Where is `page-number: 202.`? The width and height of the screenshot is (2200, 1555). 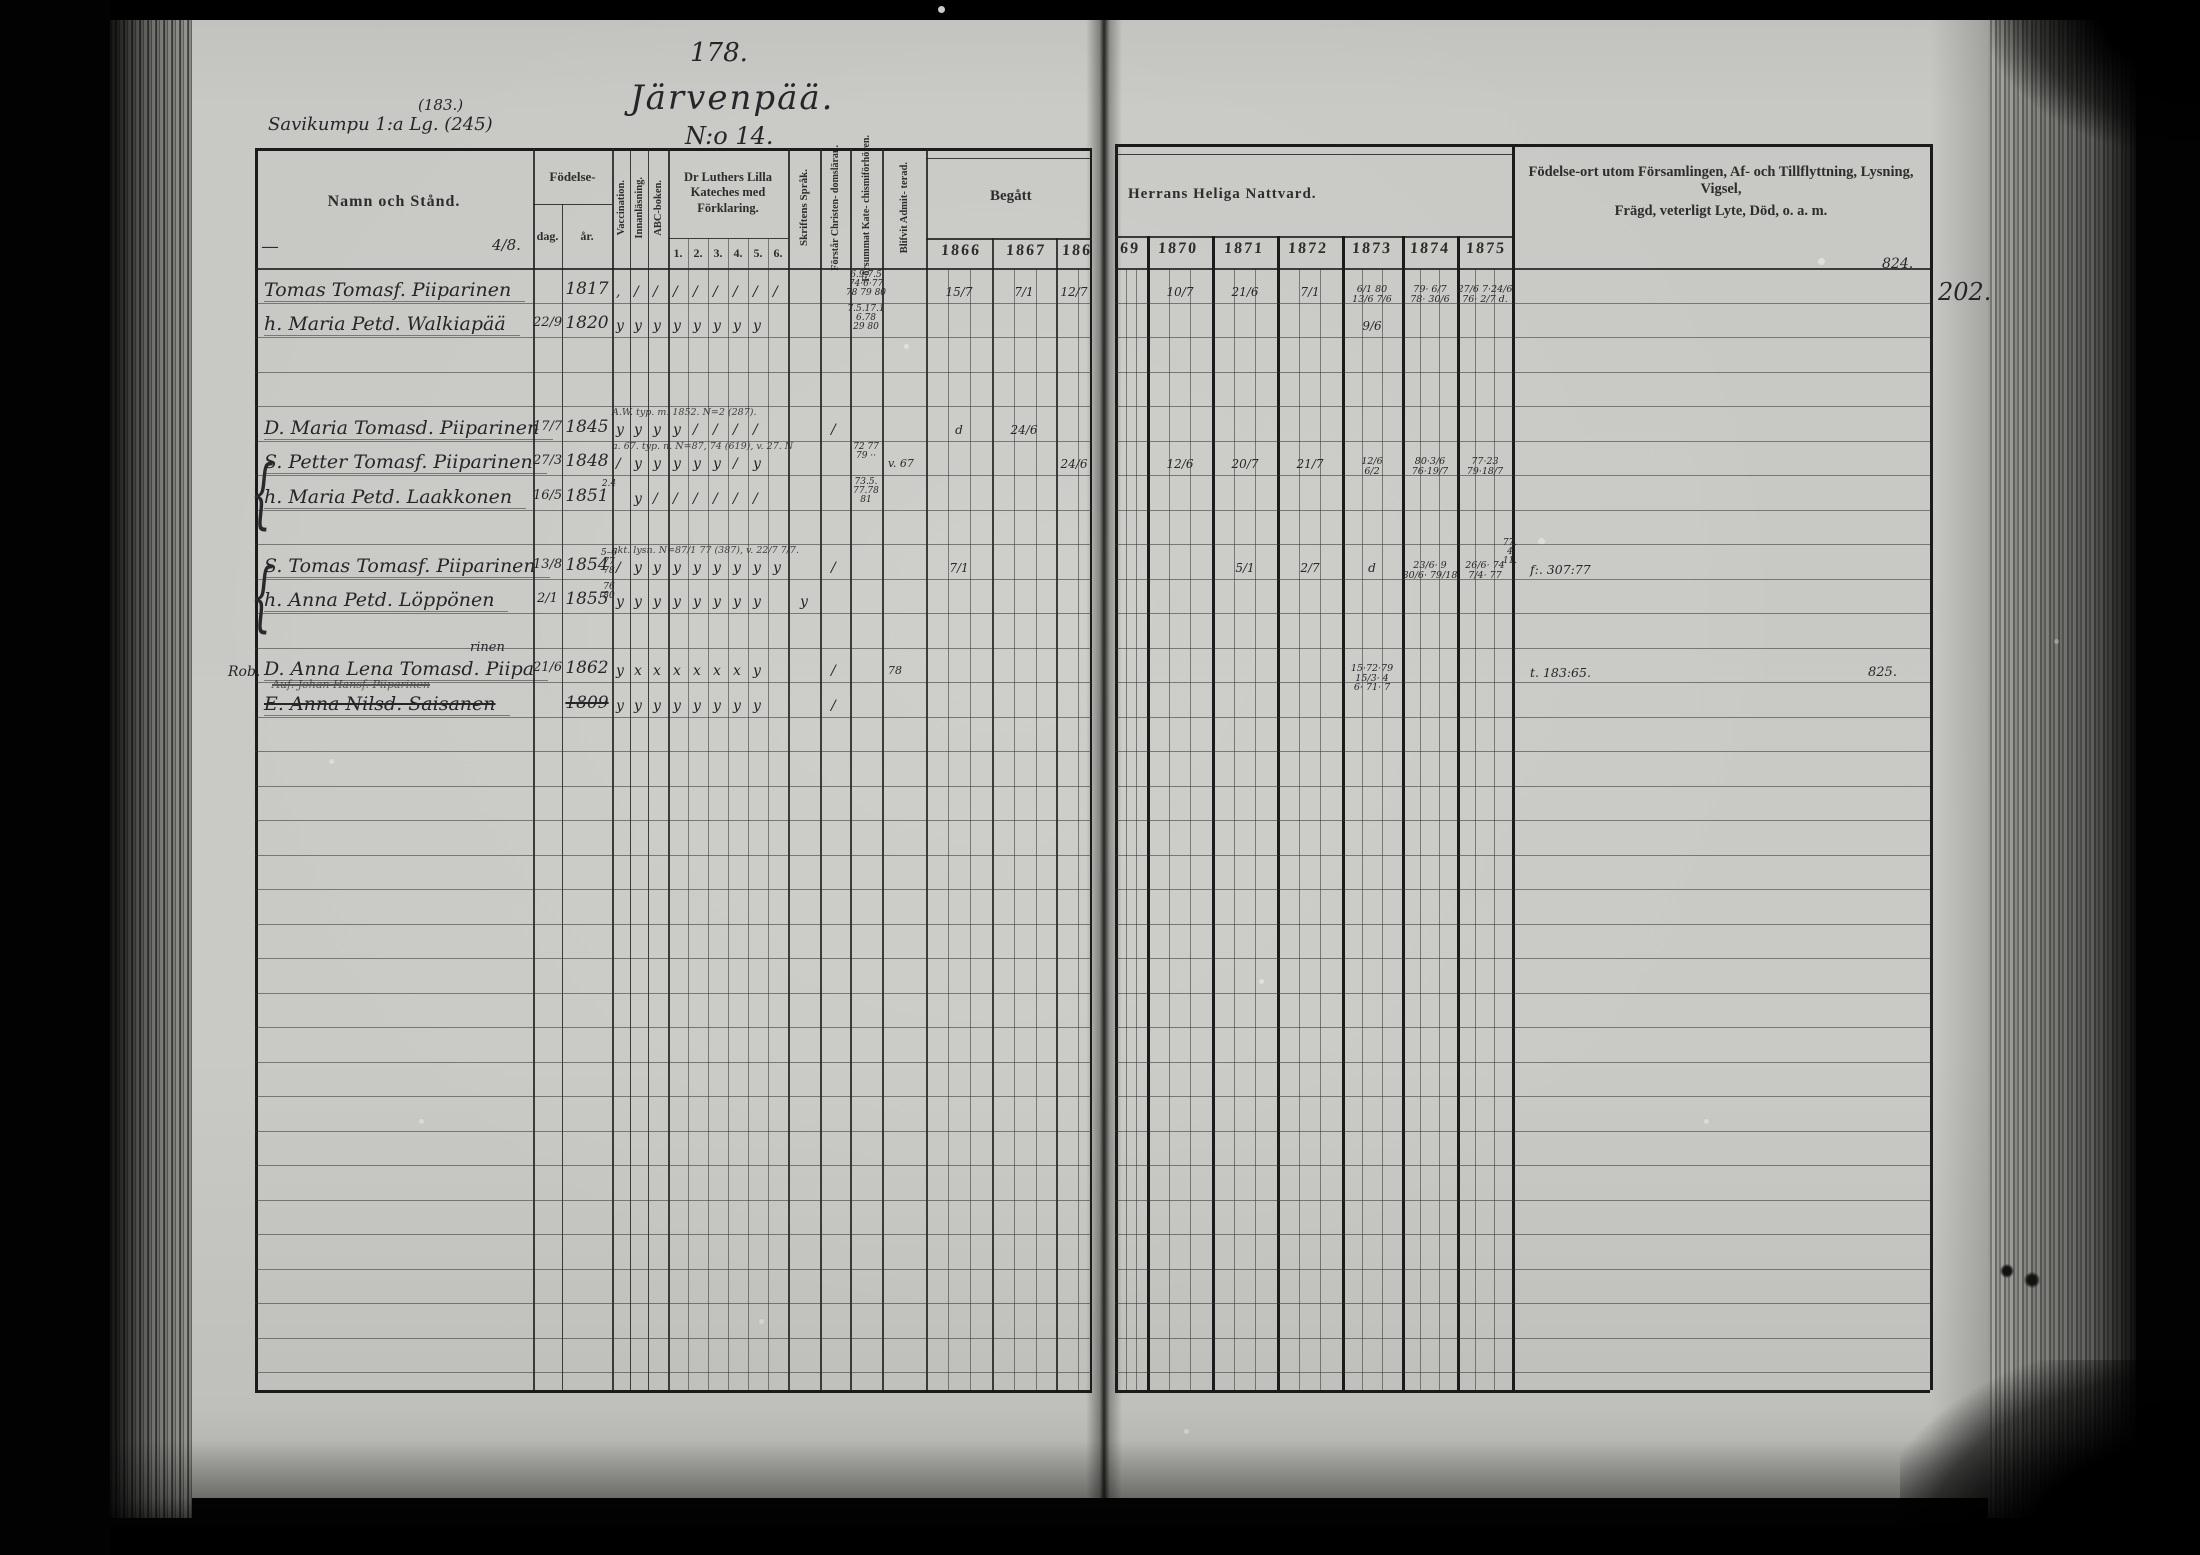
page-number: 202. is located at coordinates (1965, 292).